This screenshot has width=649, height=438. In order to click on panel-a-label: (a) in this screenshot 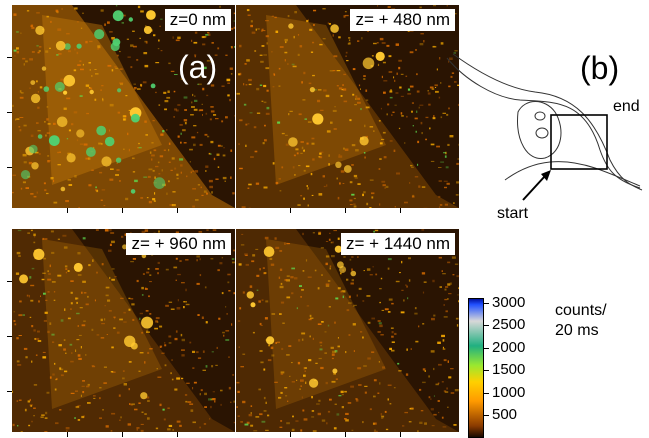, I will do `click(198, 67)`.